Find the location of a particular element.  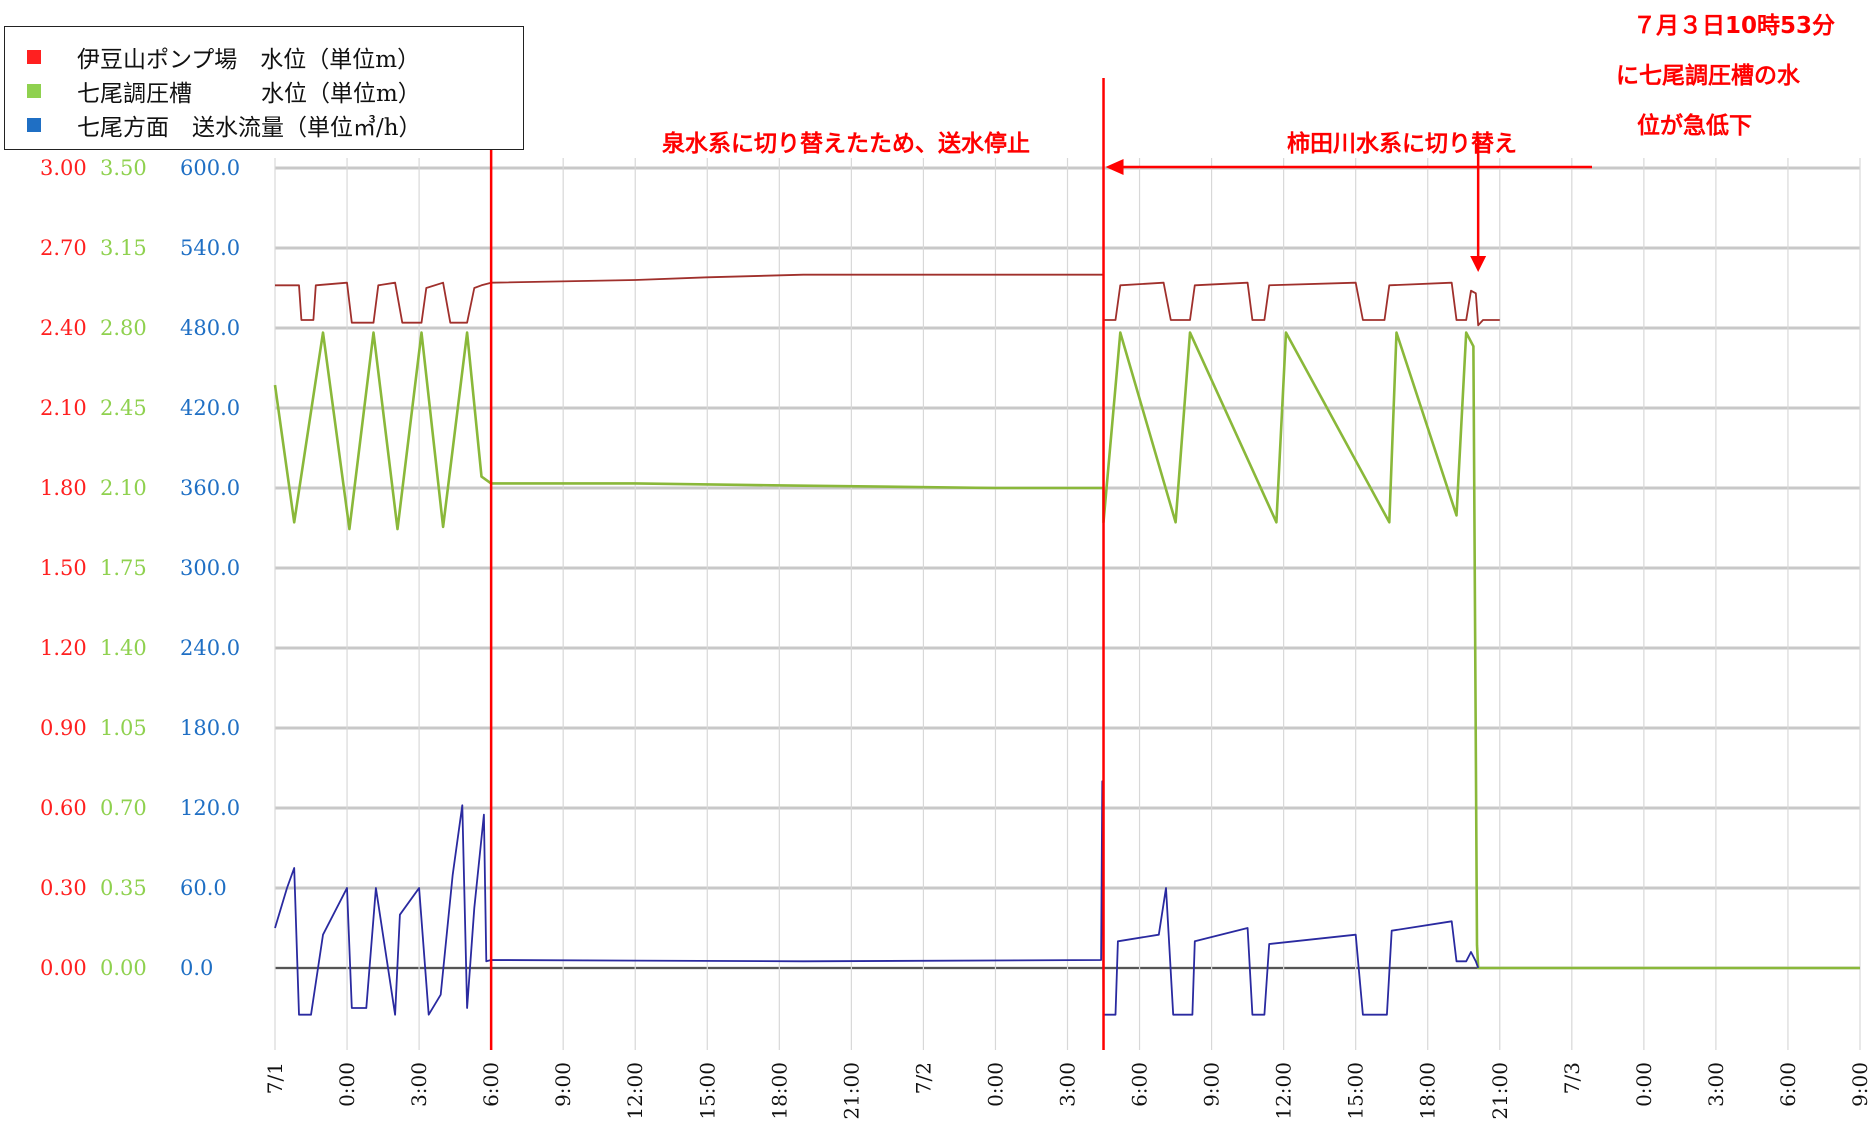

y-tick-label-green: 1.05 is located at coordinates (123, 728).